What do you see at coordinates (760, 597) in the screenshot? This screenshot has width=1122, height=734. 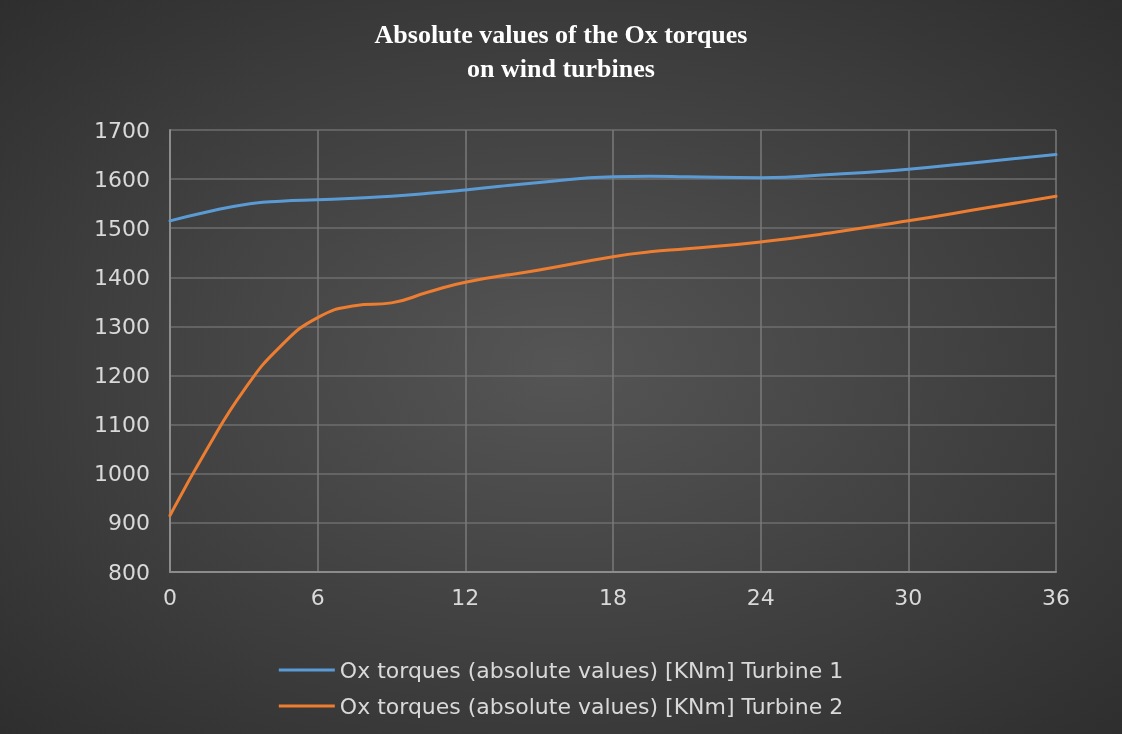 I see `x-tick-label: 24` at bounding box center [760, 597].